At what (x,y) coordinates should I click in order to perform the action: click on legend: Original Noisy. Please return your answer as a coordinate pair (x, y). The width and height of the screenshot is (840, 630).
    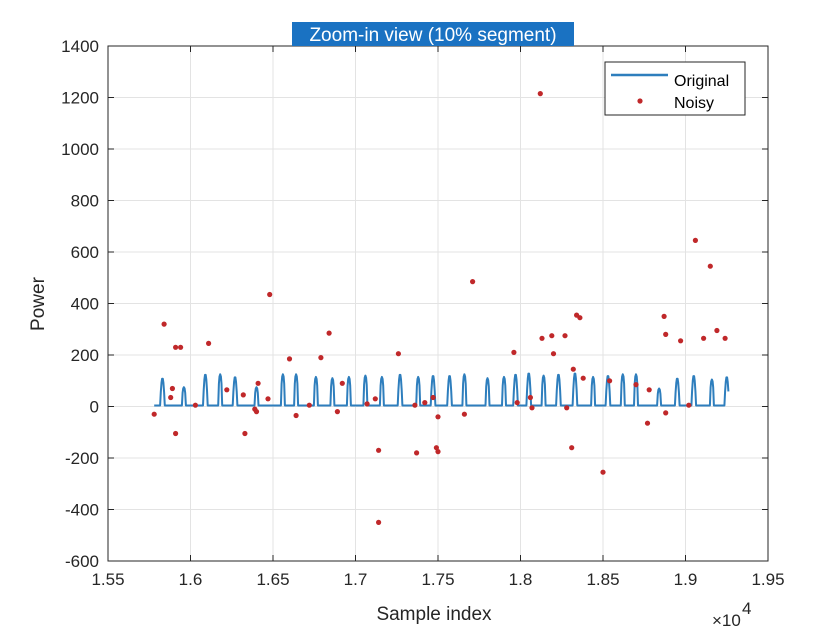
    Looking at the image, I should click on (675, 88).